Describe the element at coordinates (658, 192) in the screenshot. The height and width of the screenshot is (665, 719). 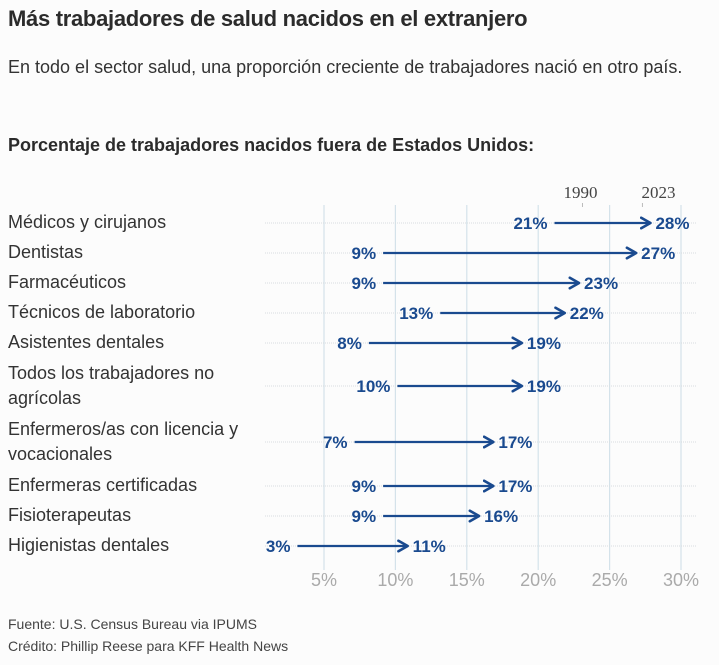
I see `legend-end-label: 2023` at that location.